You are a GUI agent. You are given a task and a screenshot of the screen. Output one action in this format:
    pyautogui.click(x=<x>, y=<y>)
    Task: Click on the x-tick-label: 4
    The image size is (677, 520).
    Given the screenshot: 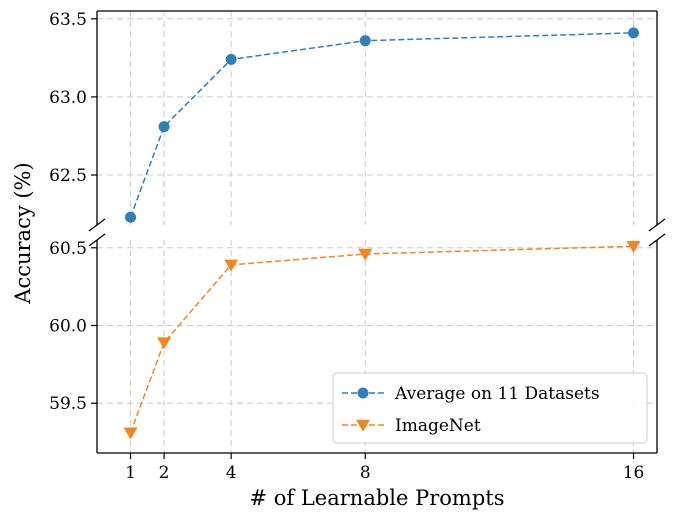 What is the action you would take?
    pyautogui.click(x=231, y=473)
    